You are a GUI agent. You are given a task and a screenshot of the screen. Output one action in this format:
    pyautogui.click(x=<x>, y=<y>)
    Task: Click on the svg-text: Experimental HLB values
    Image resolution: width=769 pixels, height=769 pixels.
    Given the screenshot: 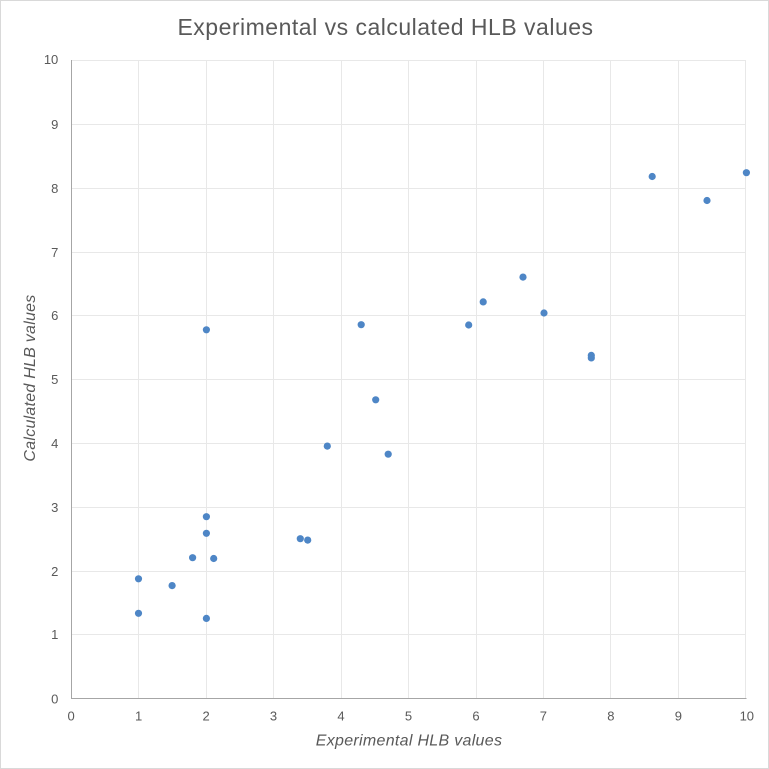 What is the action you would take?
    pyautogui.click(x=409, y=740)
    